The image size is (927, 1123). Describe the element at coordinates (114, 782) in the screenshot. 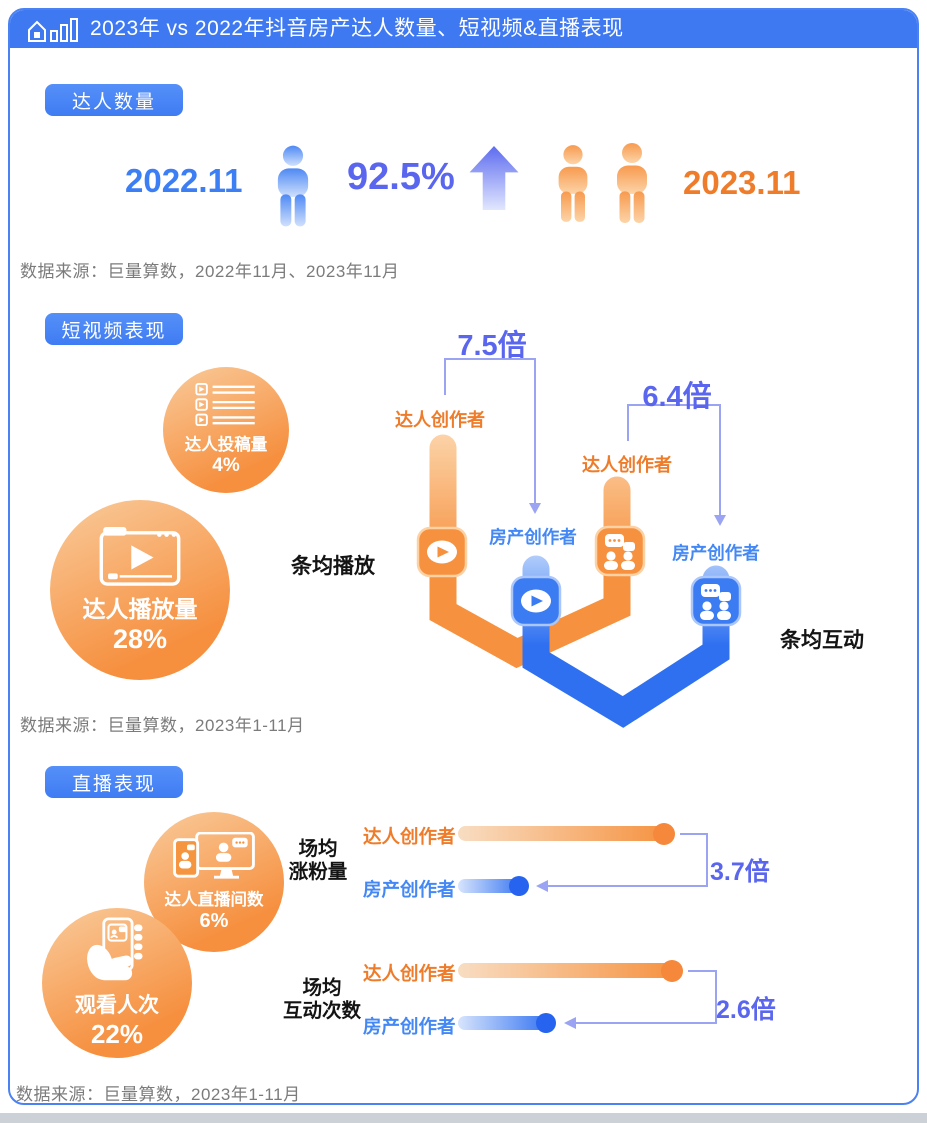

I see `tag-live: 直播表现` at that location.